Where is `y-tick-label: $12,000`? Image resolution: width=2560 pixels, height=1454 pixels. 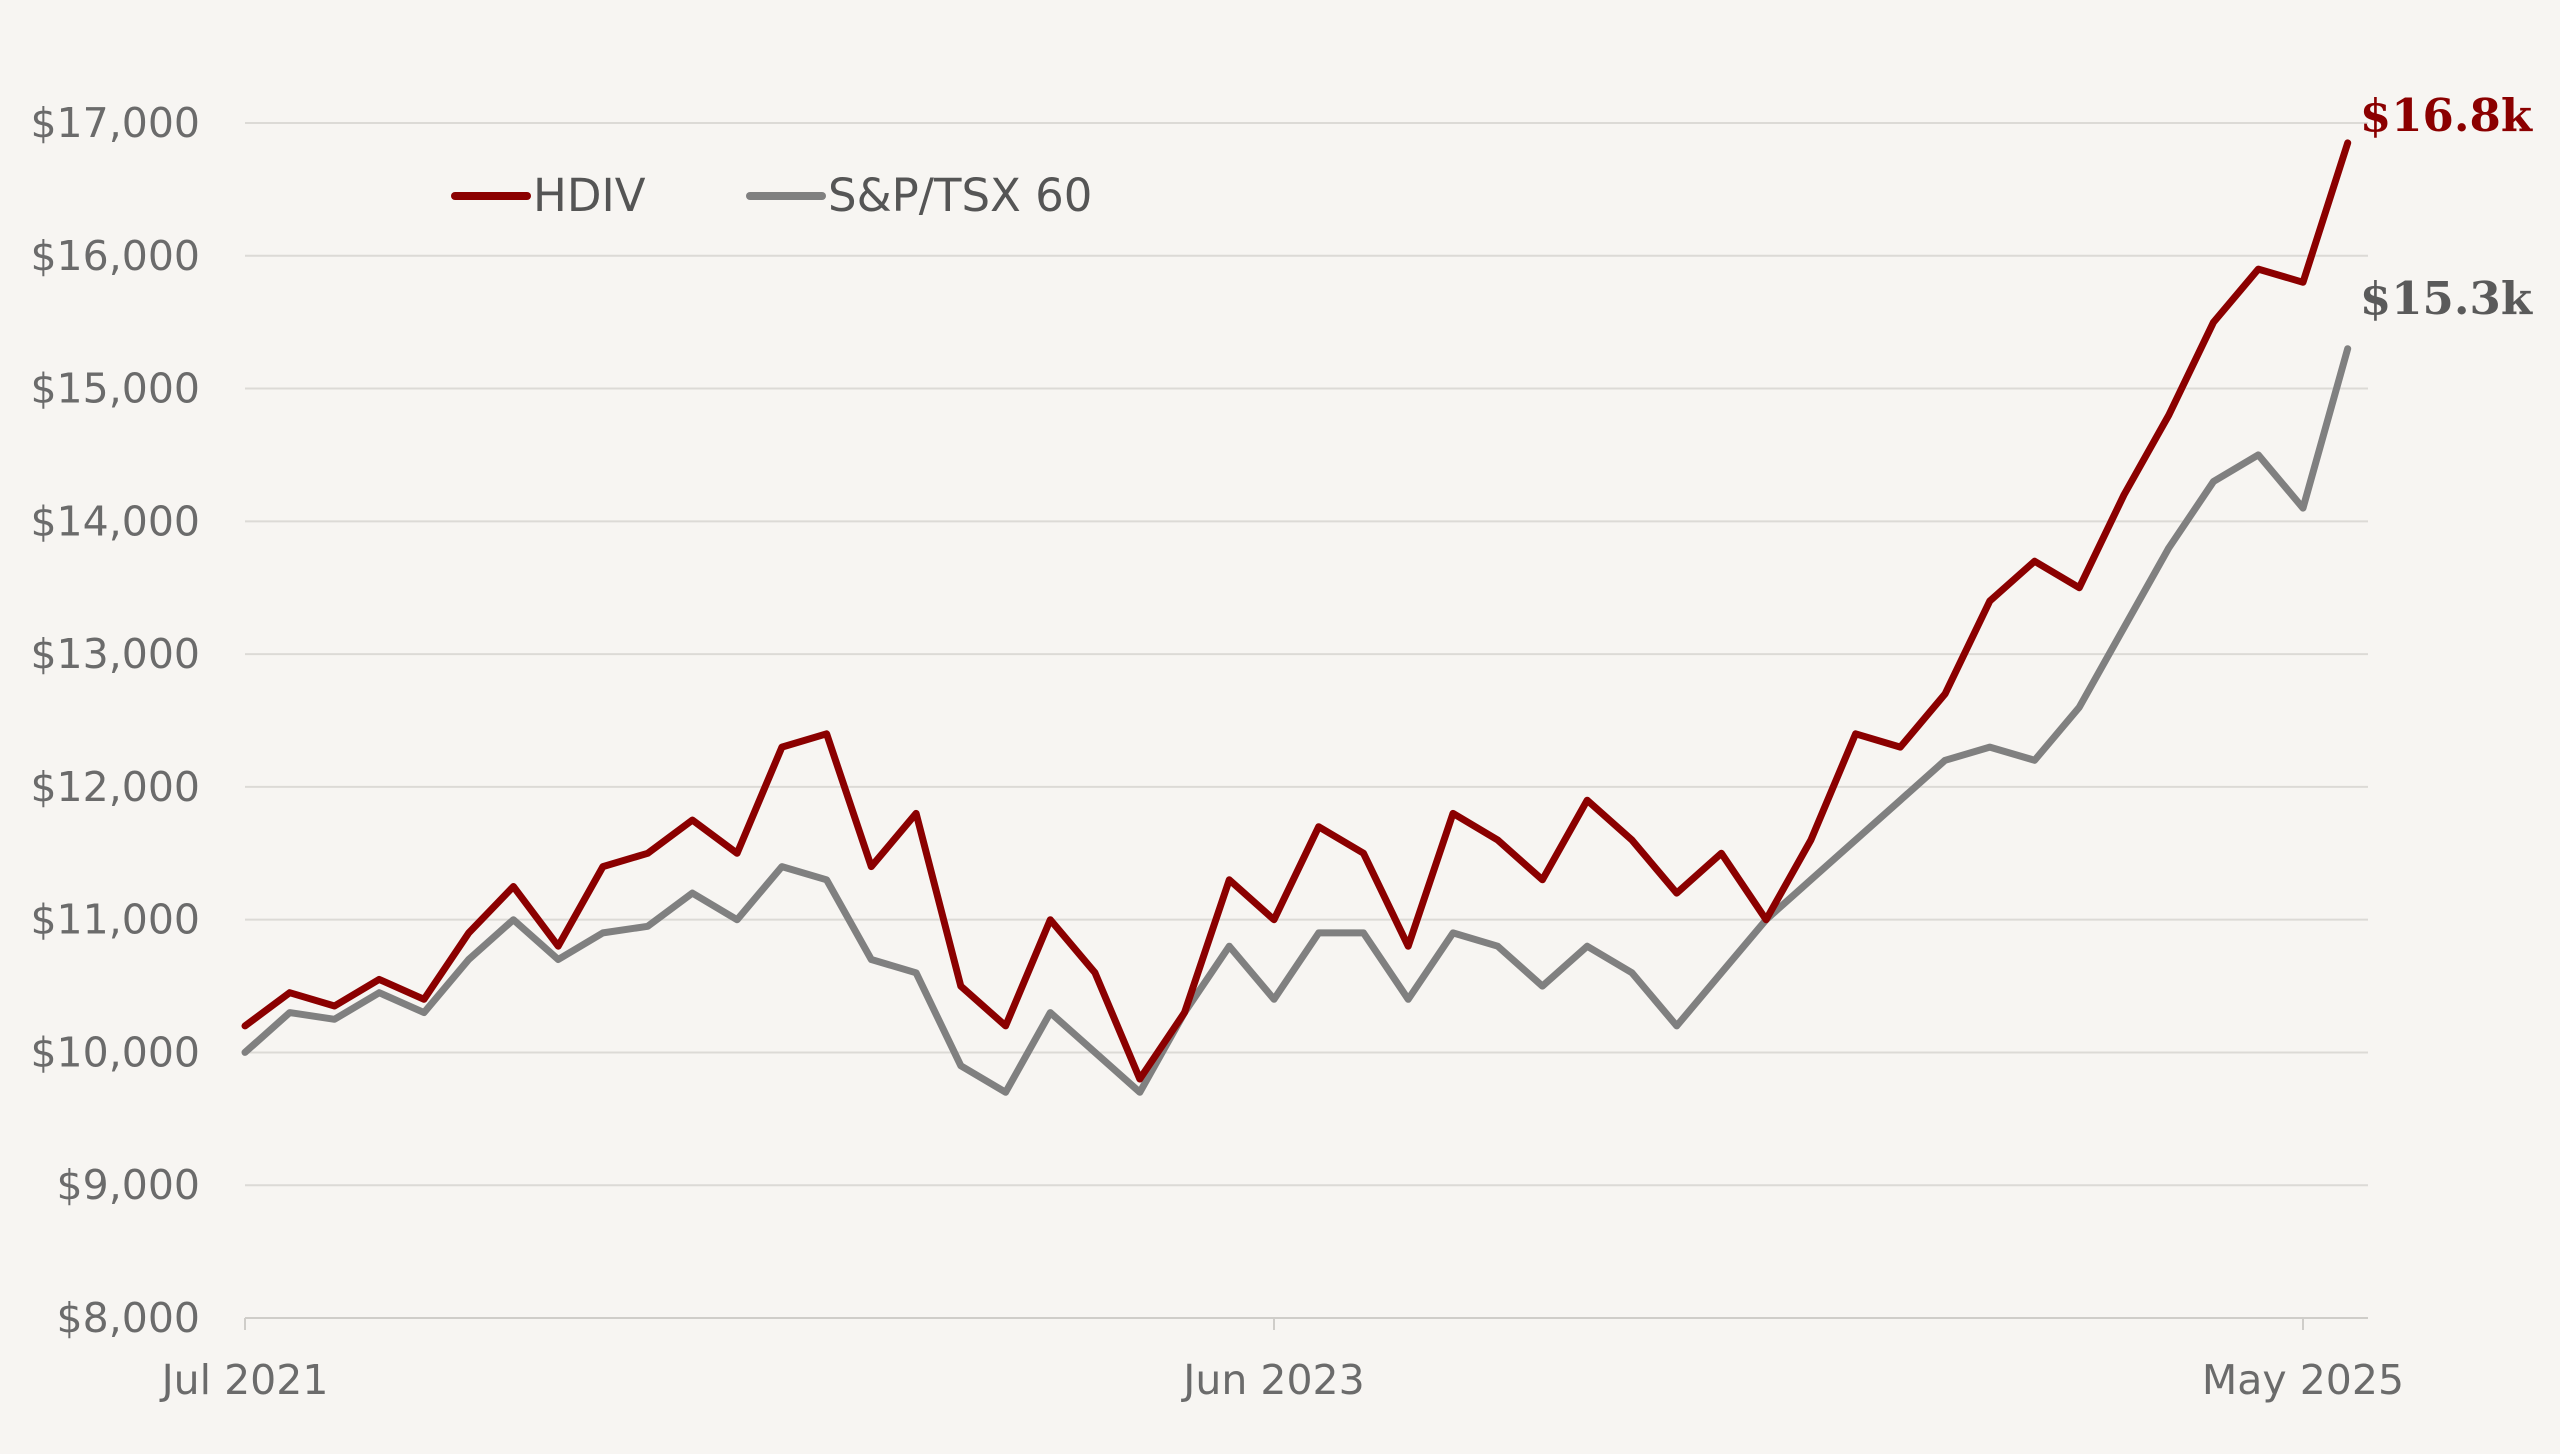
y-tick-label: $12,000 is located at coordinates (115, 787).